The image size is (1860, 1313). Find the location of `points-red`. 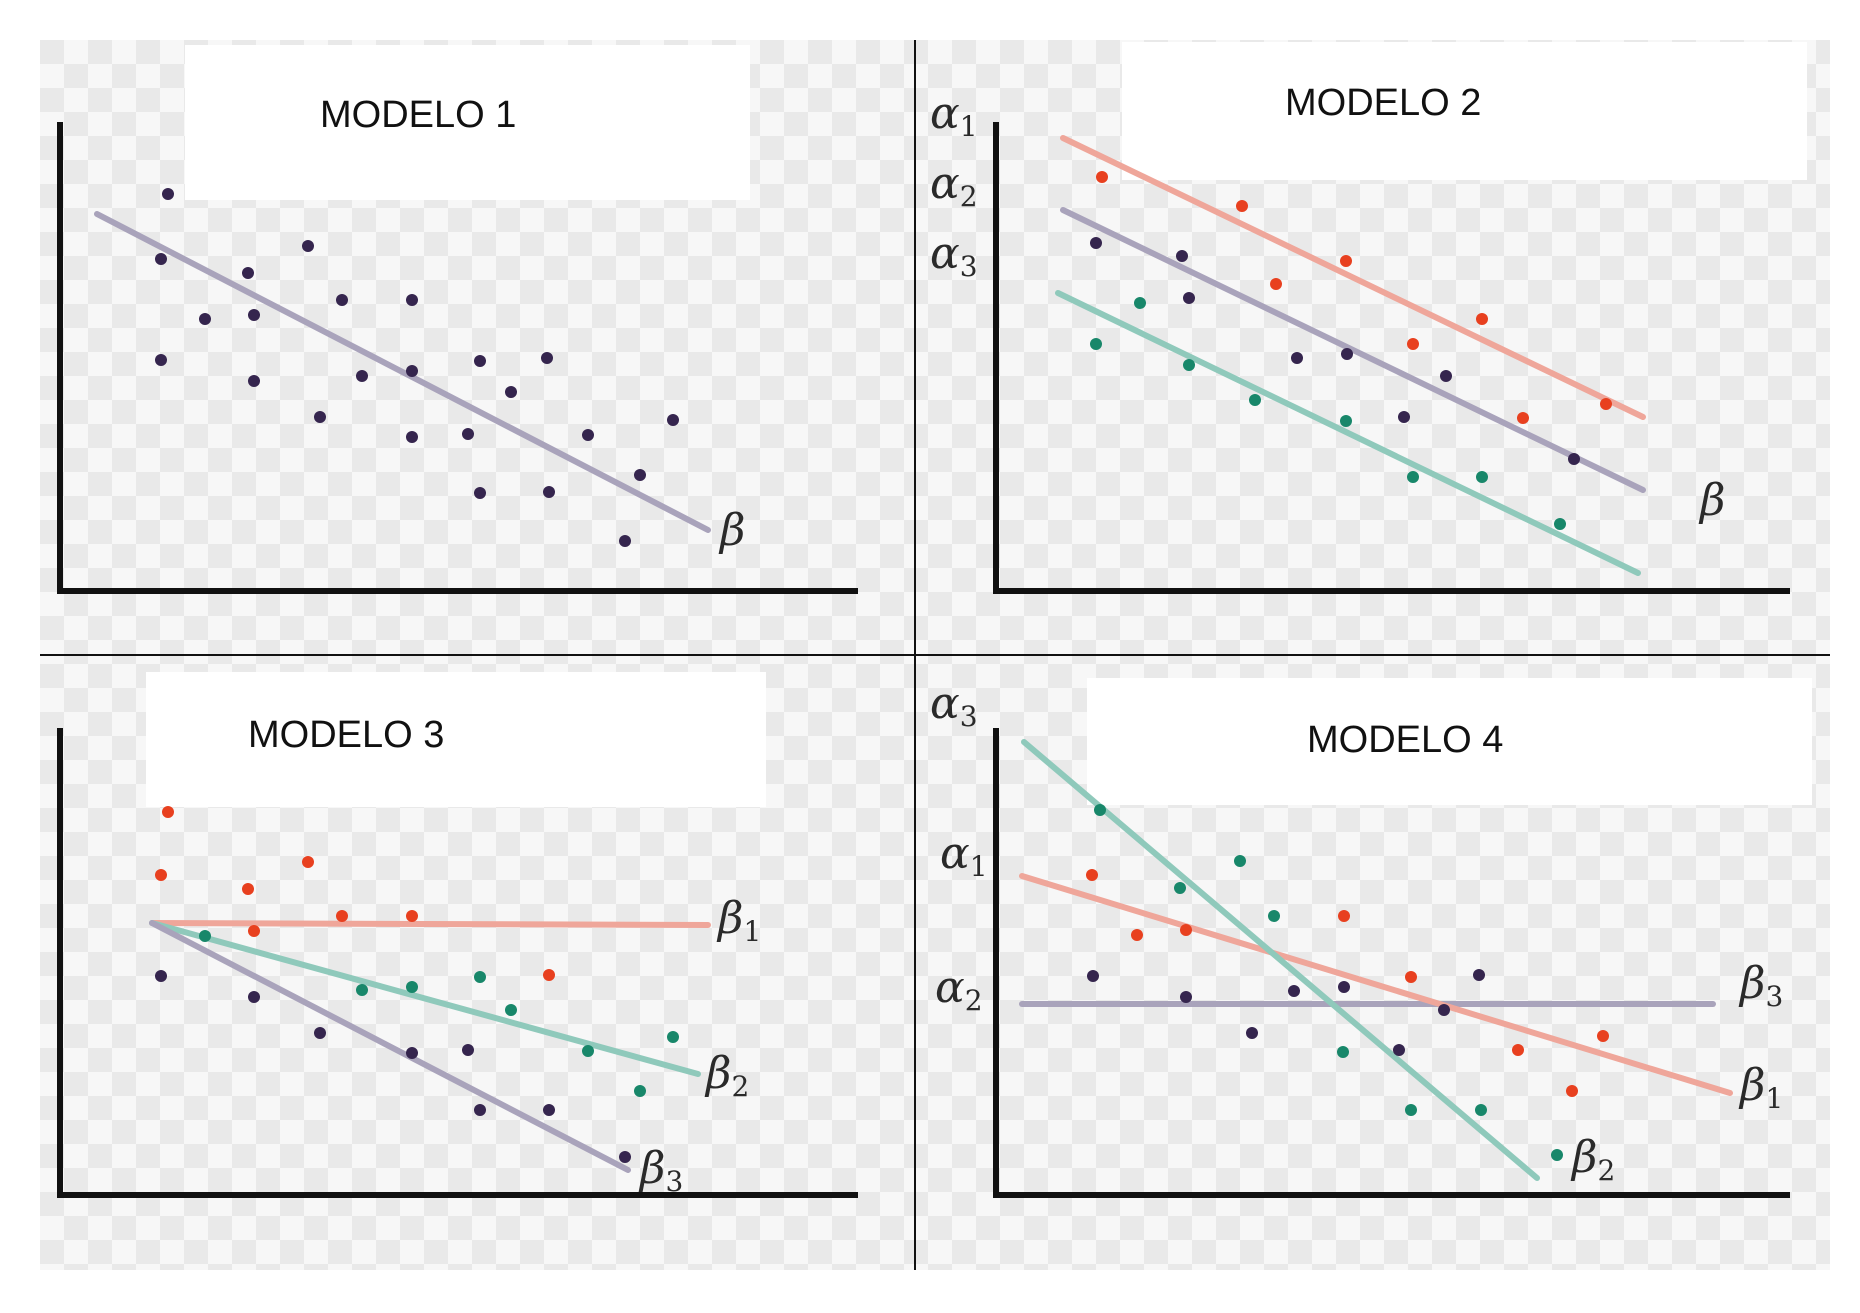

points-red is located at coordinates (1354, 297).